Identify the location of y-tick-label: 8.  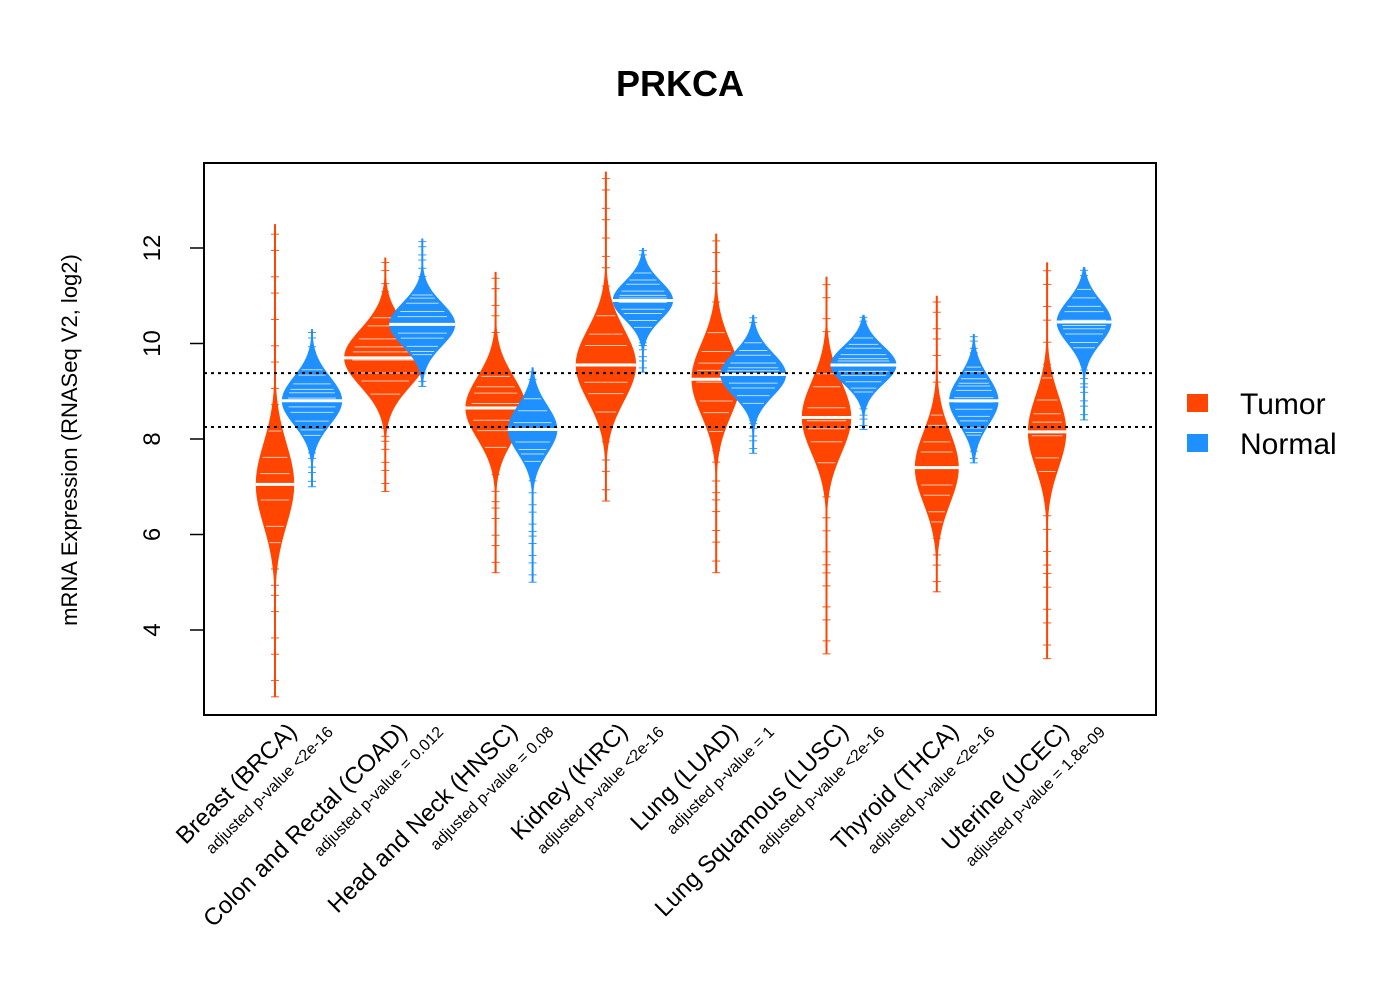
(152, 438).